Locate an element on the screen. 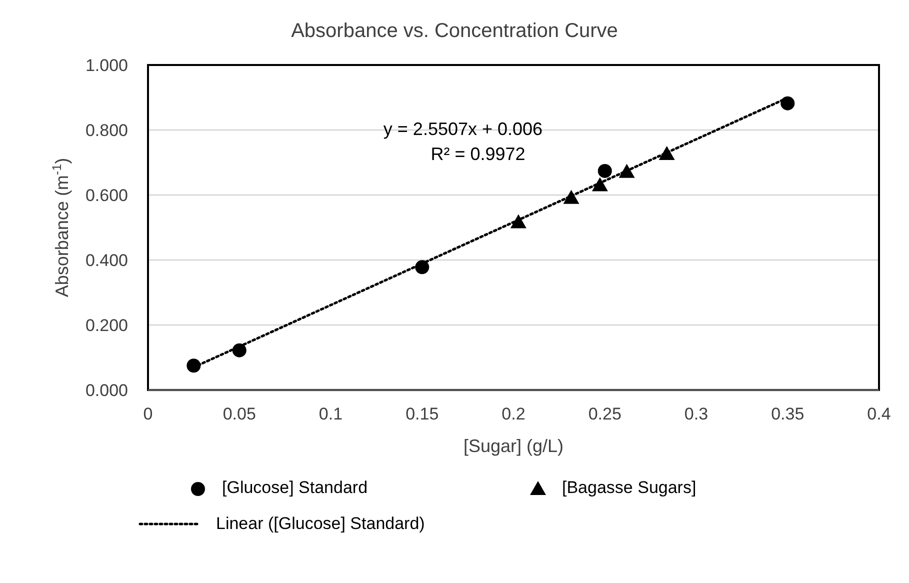 The image size is (909, 583). annotation: y = 2.5507x + 0.006 is located at coordinates (463, 129).